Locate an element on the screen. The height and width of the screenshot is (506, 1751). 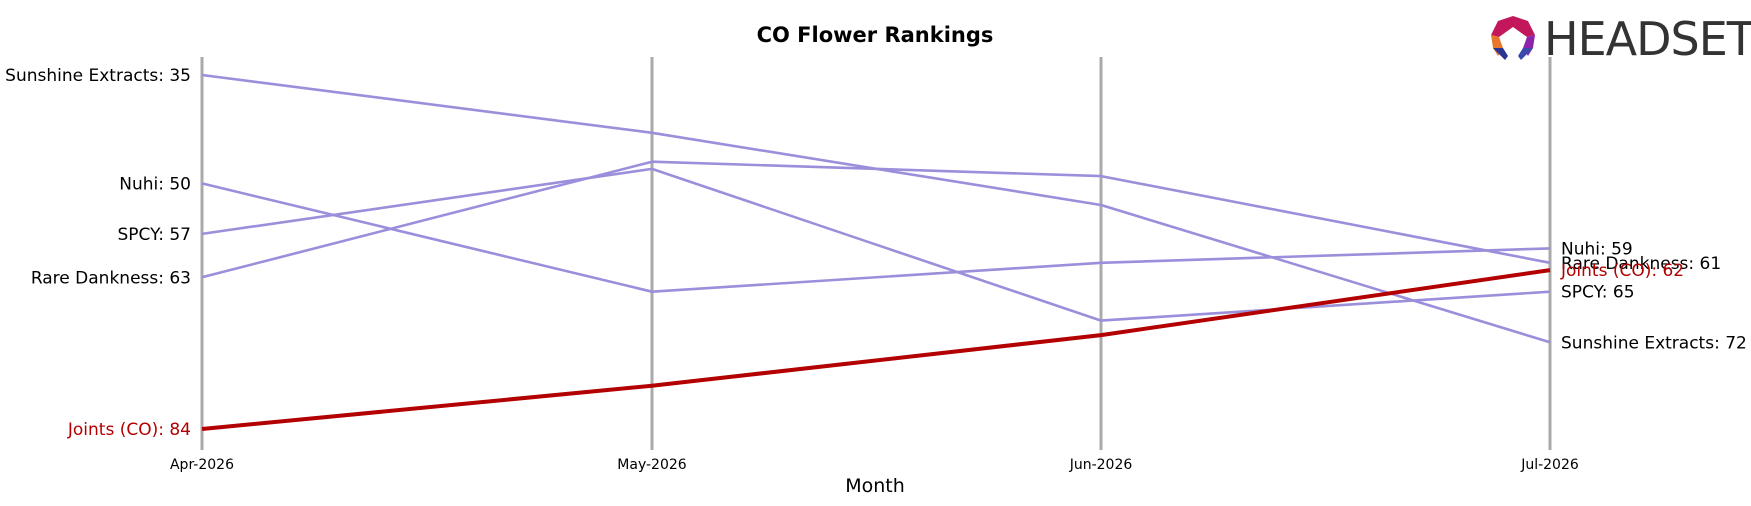
brand-logo: HEADSET is located at coordinates (1621, 39).